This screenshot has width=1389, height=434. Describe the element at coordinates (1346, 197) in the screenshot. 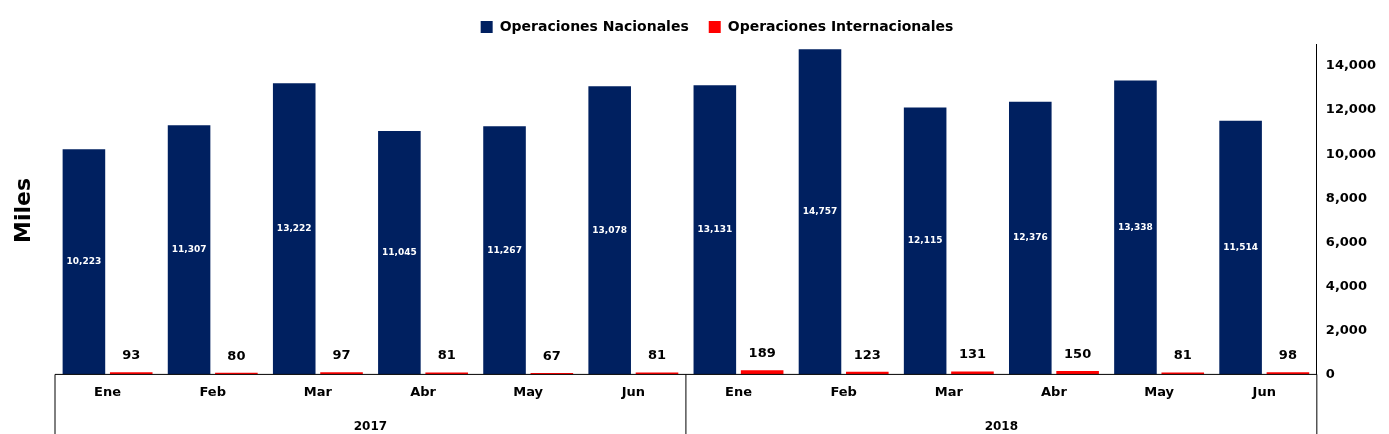

I see `y-tick-label: 8,000` at that location.